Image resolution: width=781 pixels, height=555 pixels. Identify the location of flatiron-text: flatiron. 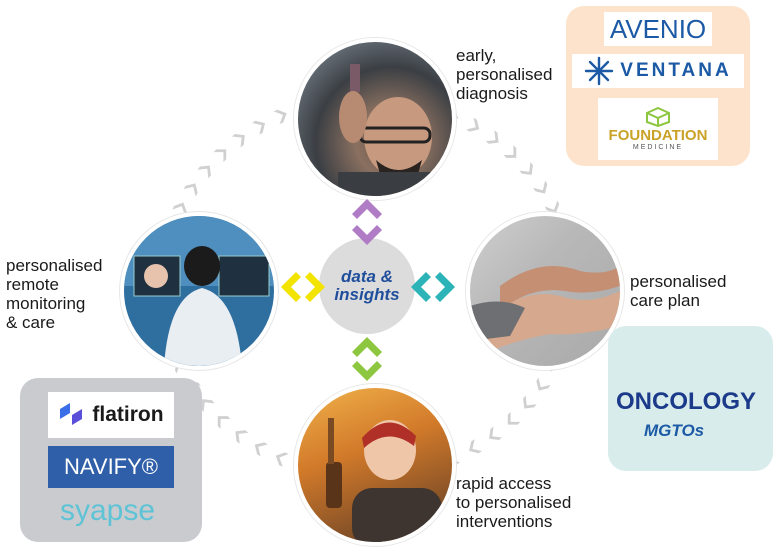
(128, 414).